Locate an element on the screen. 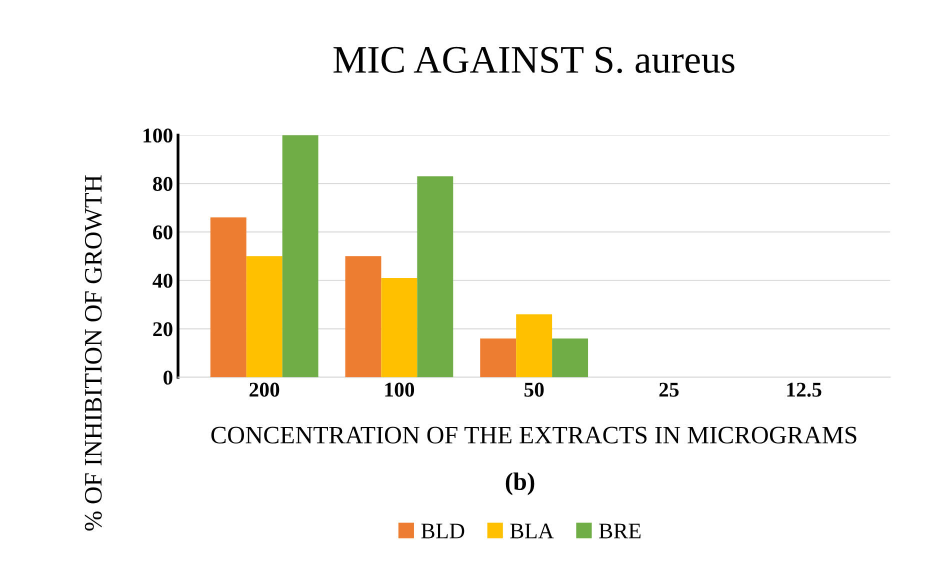 This screenshot has height=563, width=937. chart-title: MIC AGAINST S. aureus is located at coordinates (534, 60).